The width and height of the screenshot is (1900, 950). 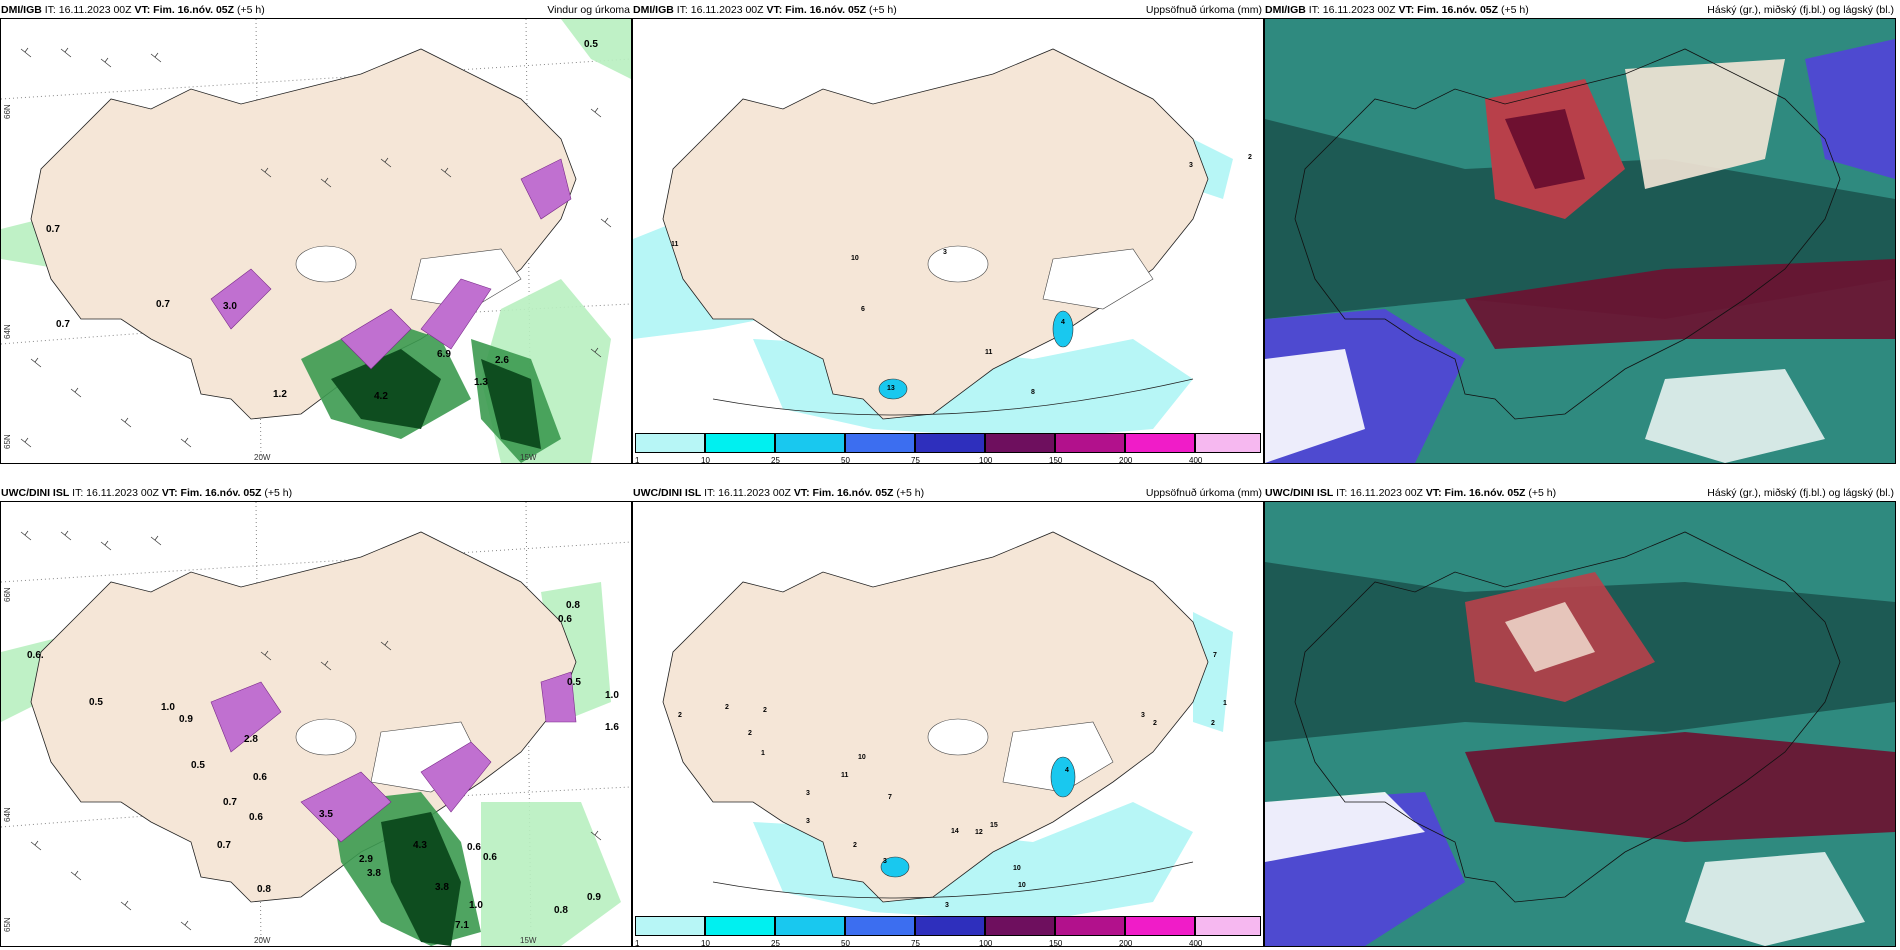 I want to click on lat-label: 65N, so click(x=7, y=441).